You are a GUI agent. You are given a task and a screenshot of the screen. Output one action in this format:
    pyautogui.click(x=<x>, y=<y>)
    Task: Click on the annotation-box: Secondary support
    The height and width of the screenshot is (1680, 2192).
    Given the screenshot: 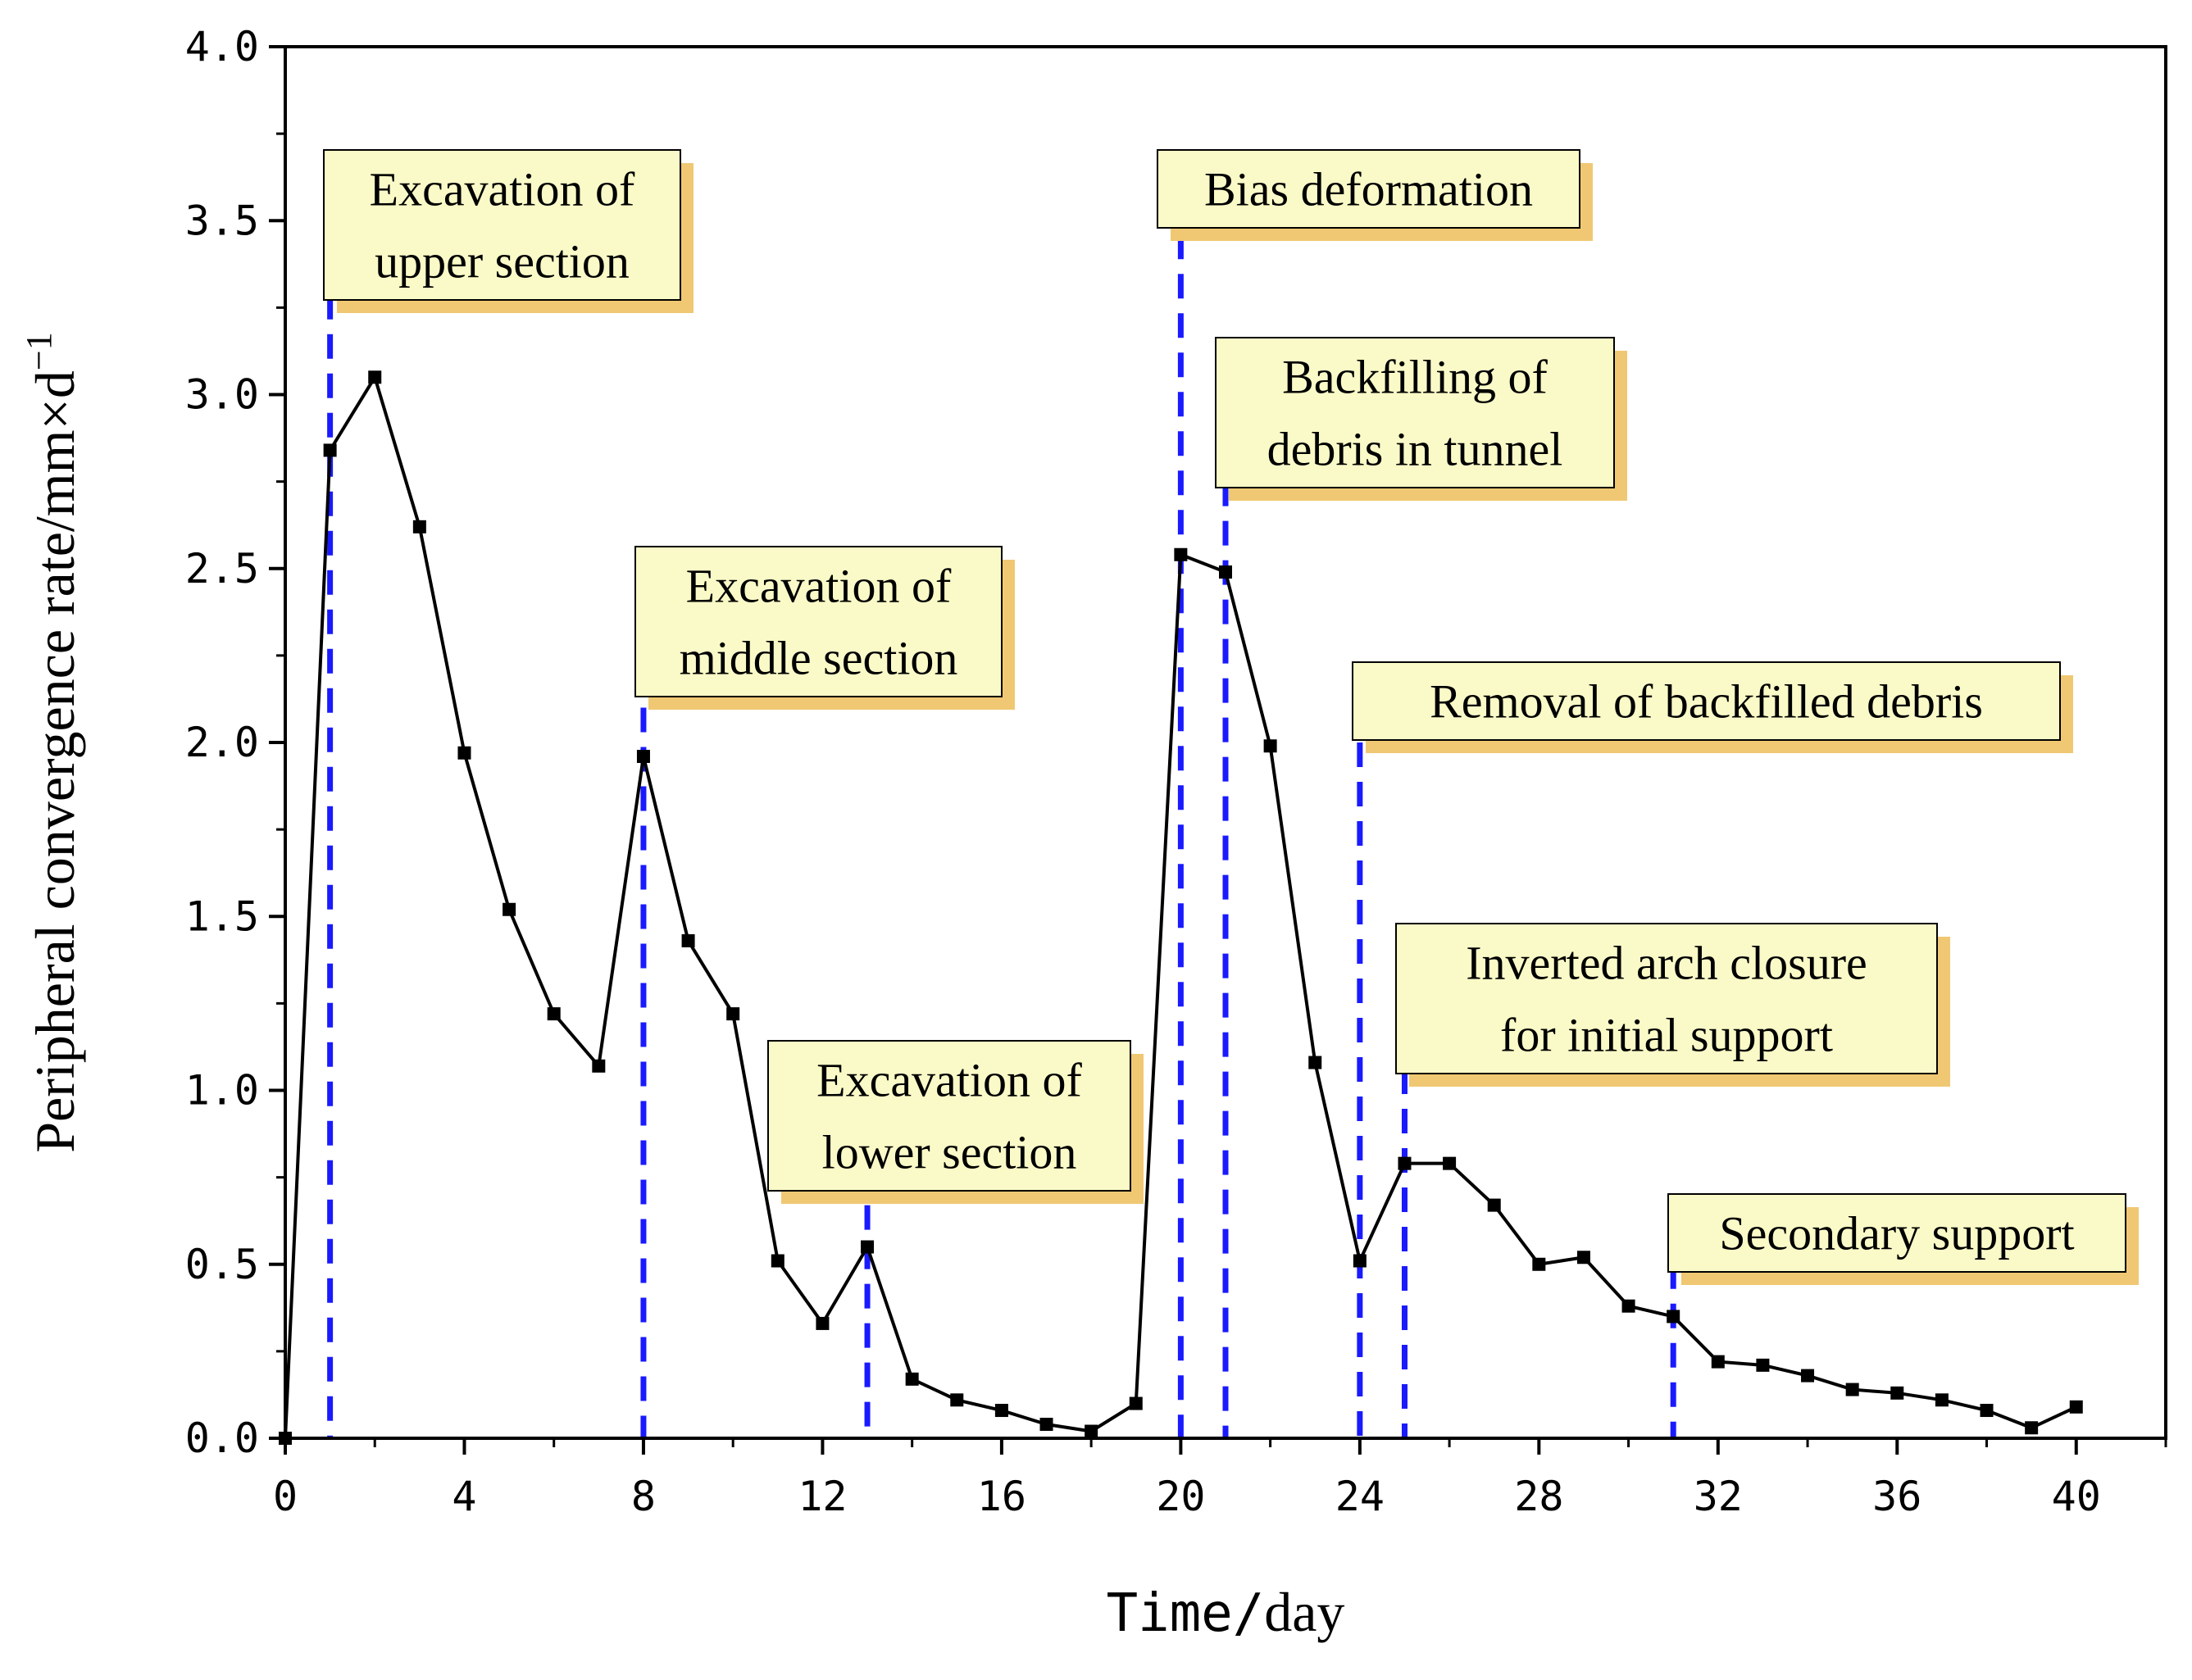 What is the action you would take?
    pyautogui.click(x=1903, y=1239)
    